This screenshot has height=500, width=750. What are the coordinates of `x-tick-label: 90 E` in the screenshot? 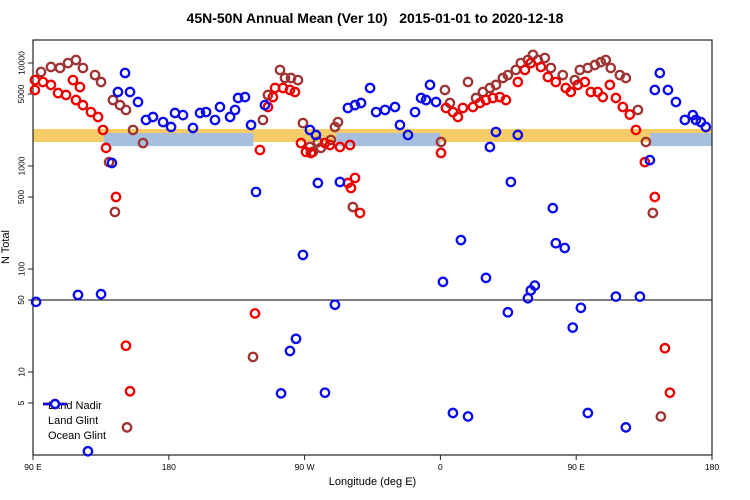 It's located at (576, 467).